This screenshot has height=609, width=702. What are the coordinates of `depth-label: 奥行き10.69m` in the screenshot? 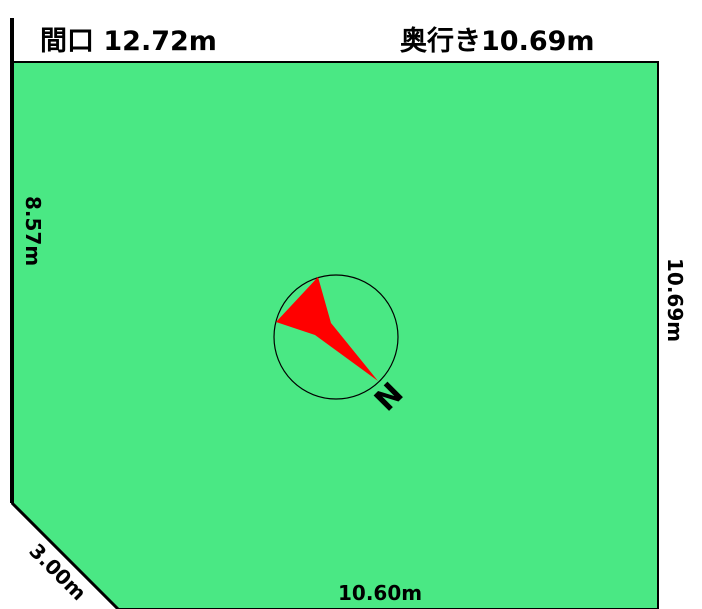 It's located at (497, 41).